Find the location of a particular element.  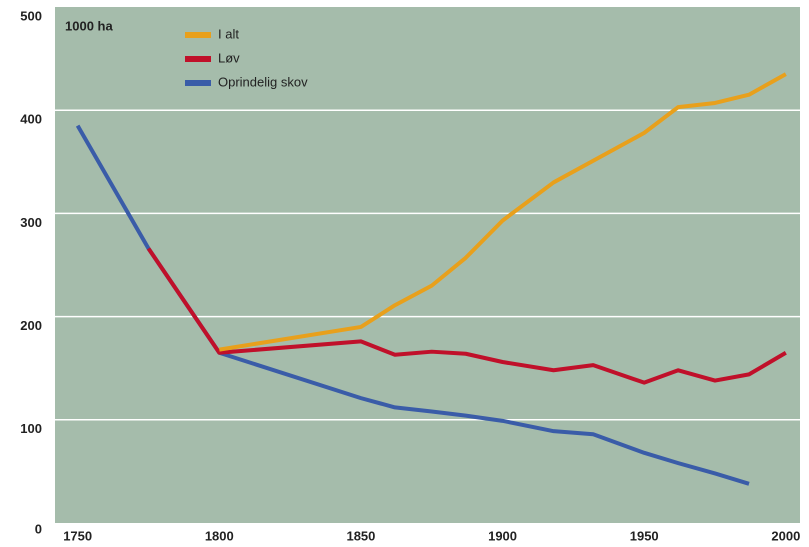

y-tick-label: 0 is located at coordinates (38, 528).